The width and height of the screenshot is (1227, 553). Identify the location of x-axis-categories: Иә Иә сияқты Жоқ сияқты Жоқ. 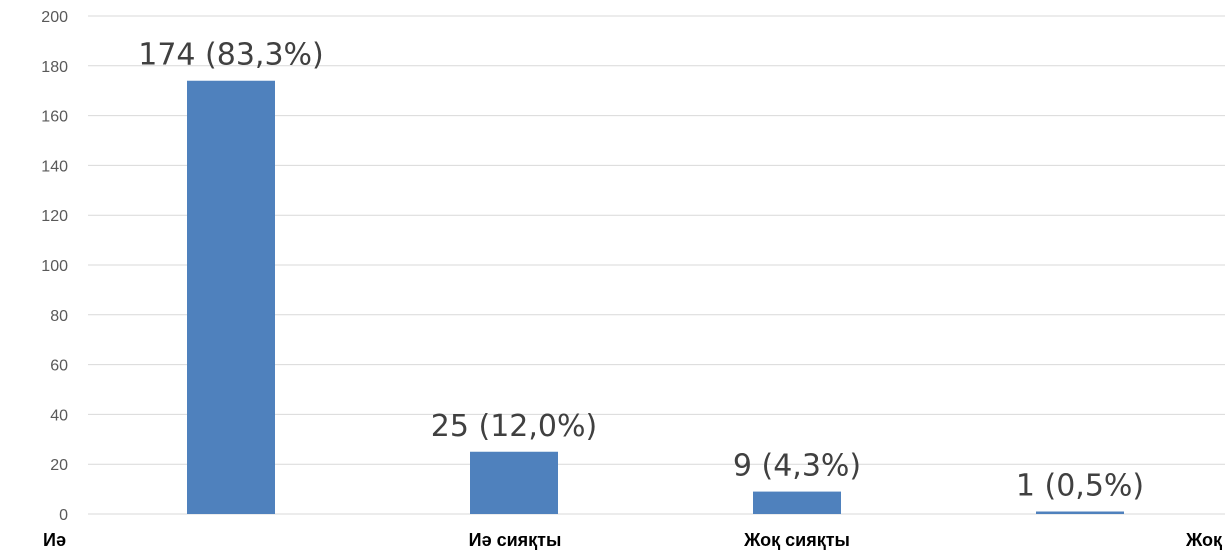
(633, 540).